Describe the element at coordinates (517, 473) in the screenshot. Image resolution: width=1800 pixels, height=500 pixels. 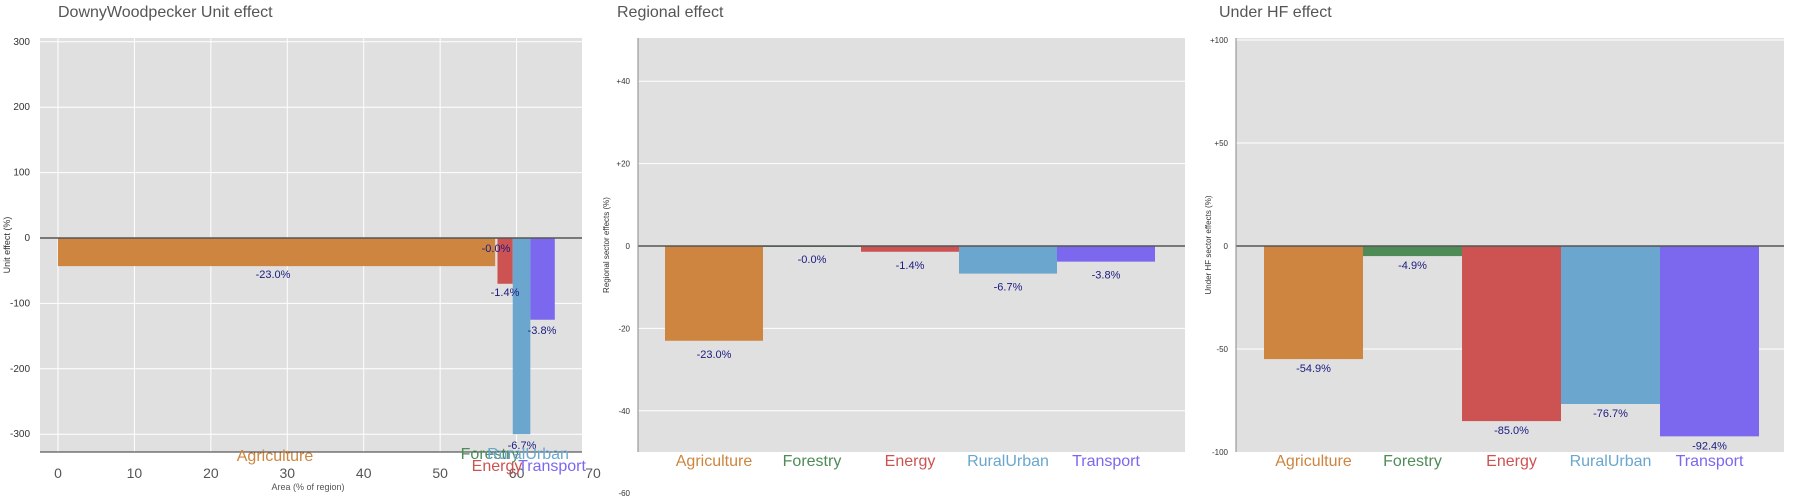
I see `x-tick-label: 60` at that location.